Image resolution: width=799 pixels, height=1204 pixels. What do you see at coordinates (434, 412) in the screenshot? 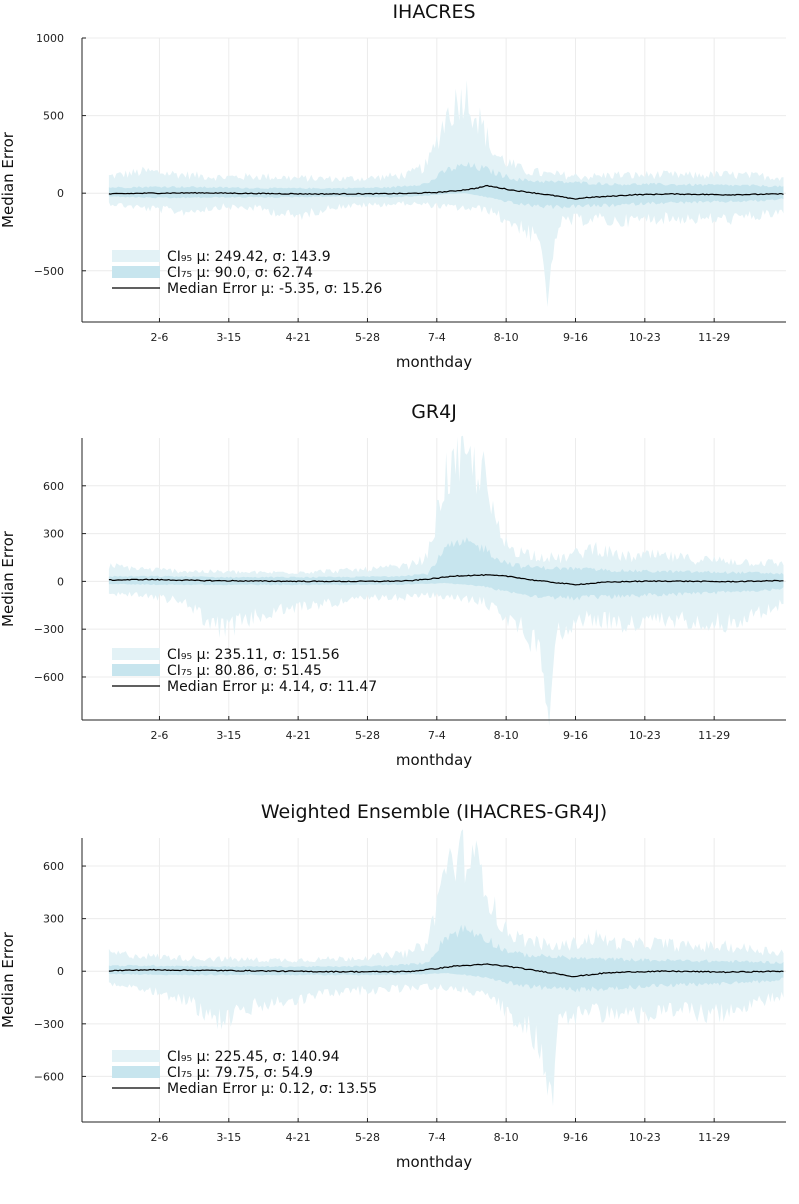
I see `chart-title: GR4J` at bounding box center [434, 412].